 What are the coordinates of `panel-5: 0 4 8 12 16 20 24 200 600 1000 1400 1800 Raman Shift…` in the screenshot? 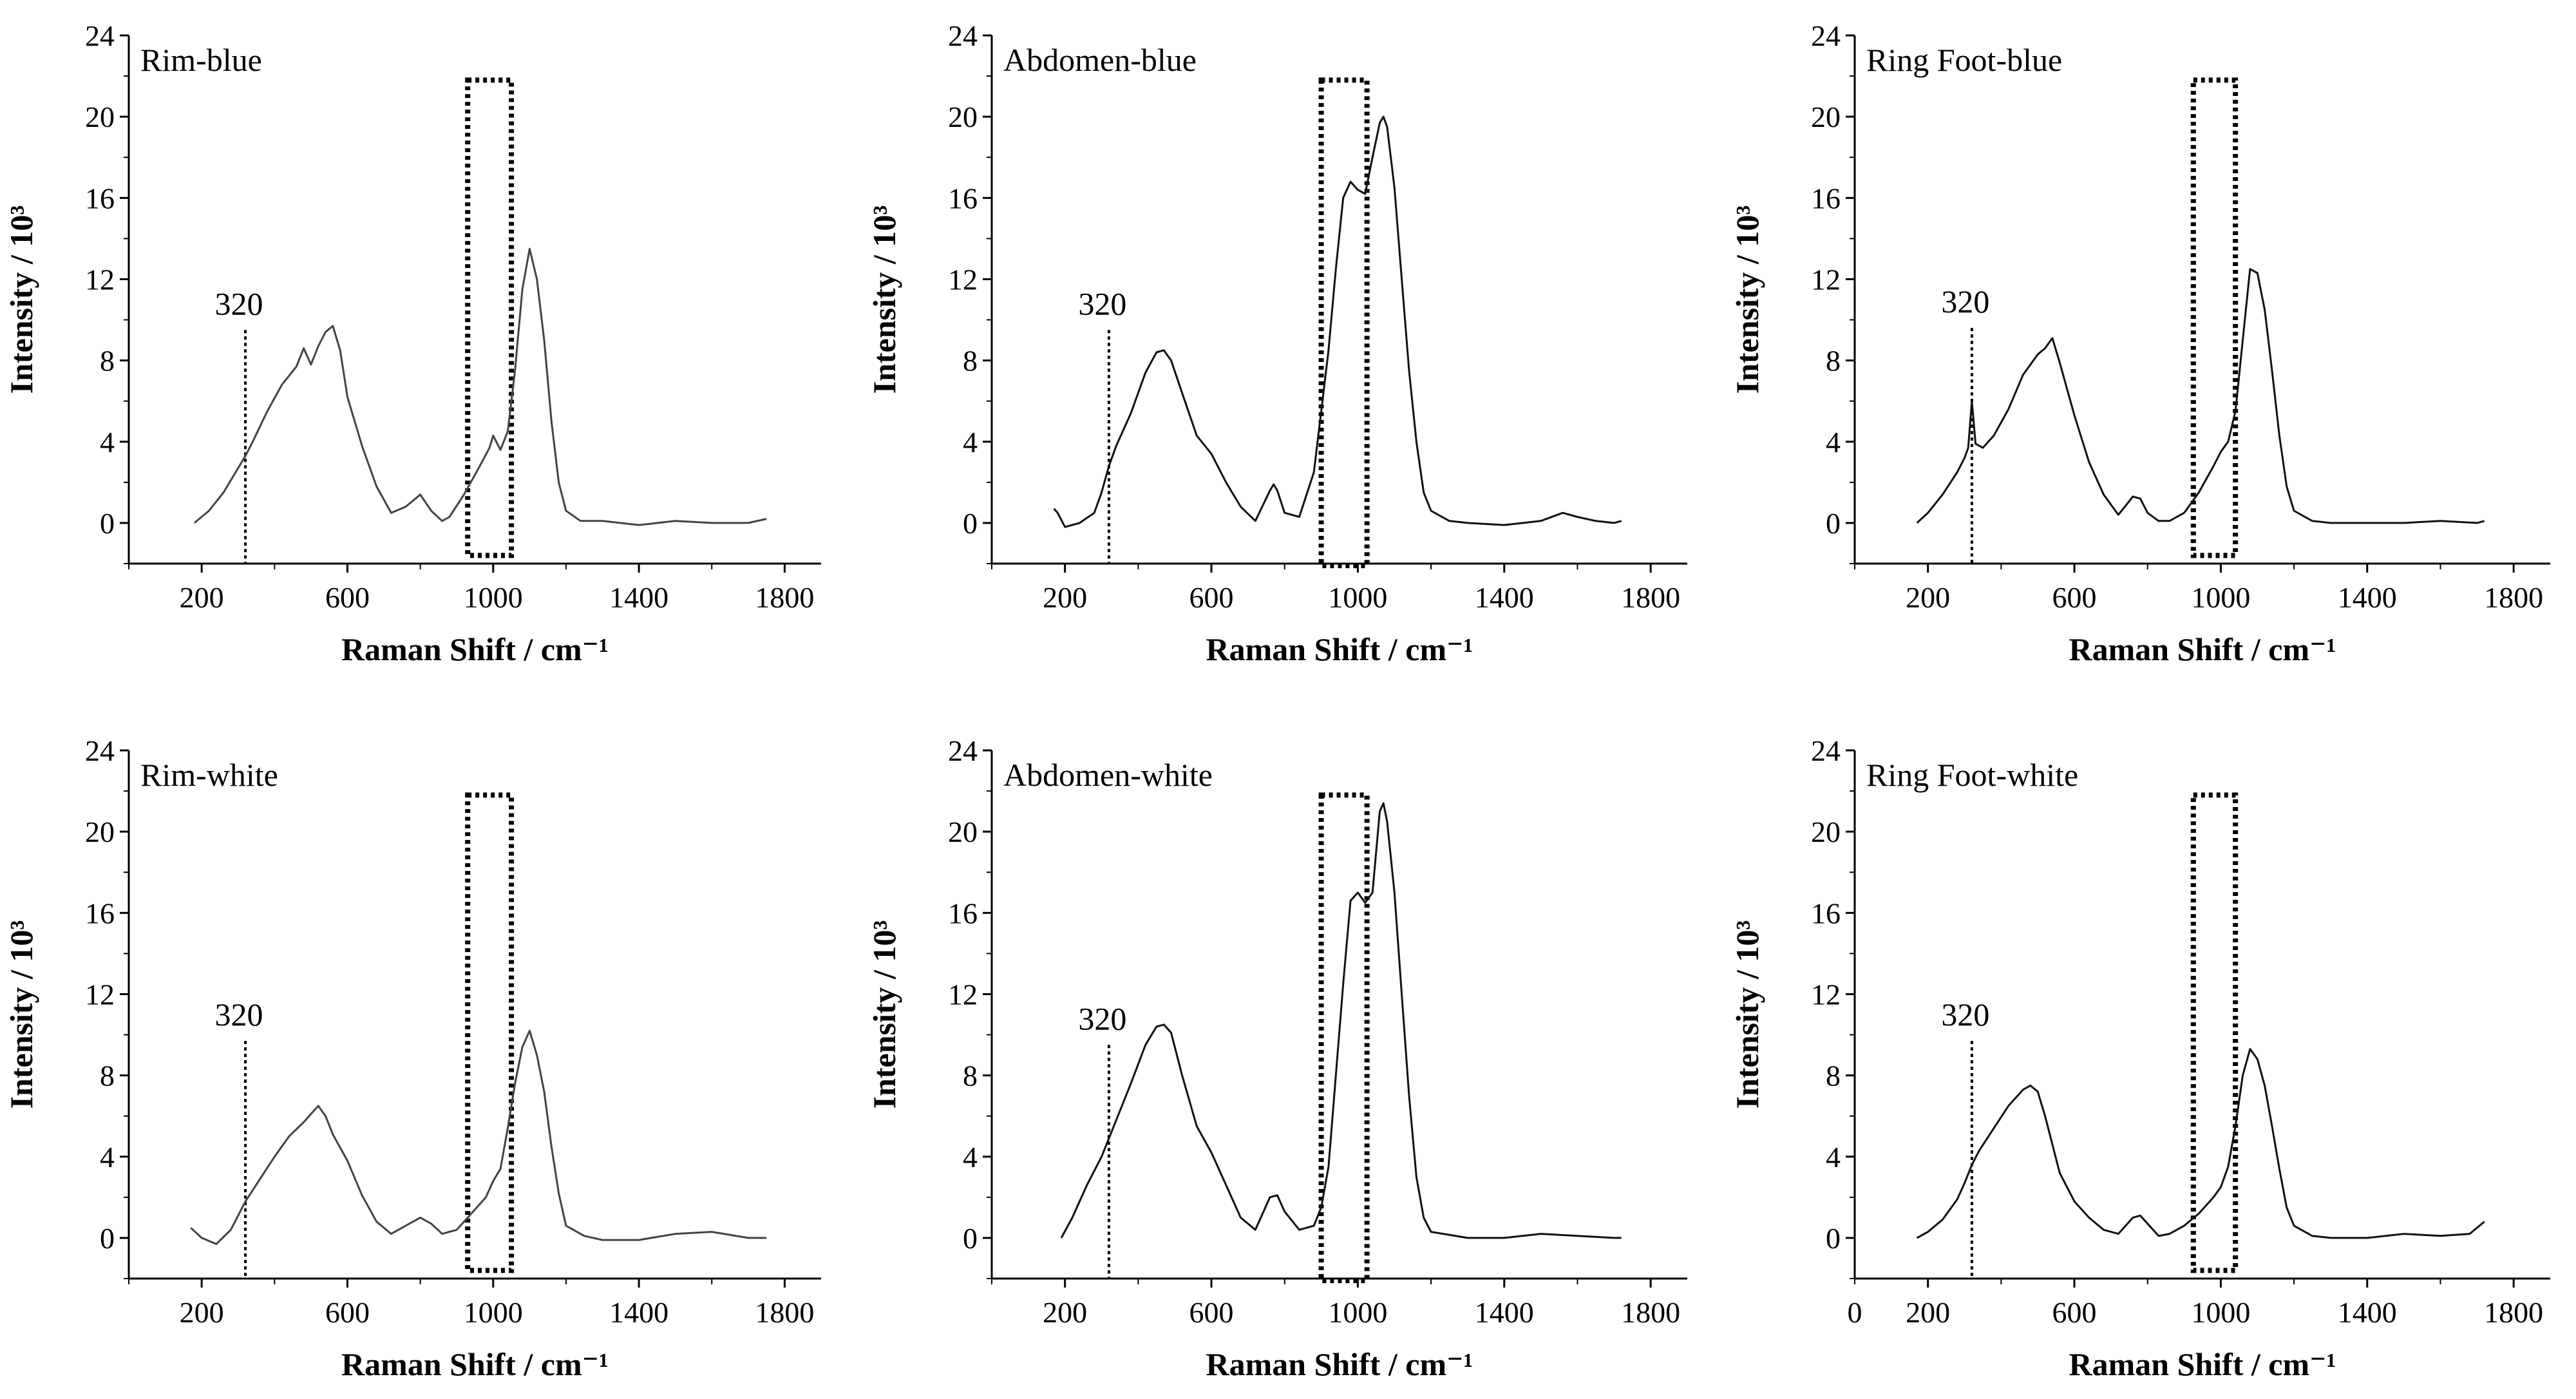 It's located at (1276, 1058).